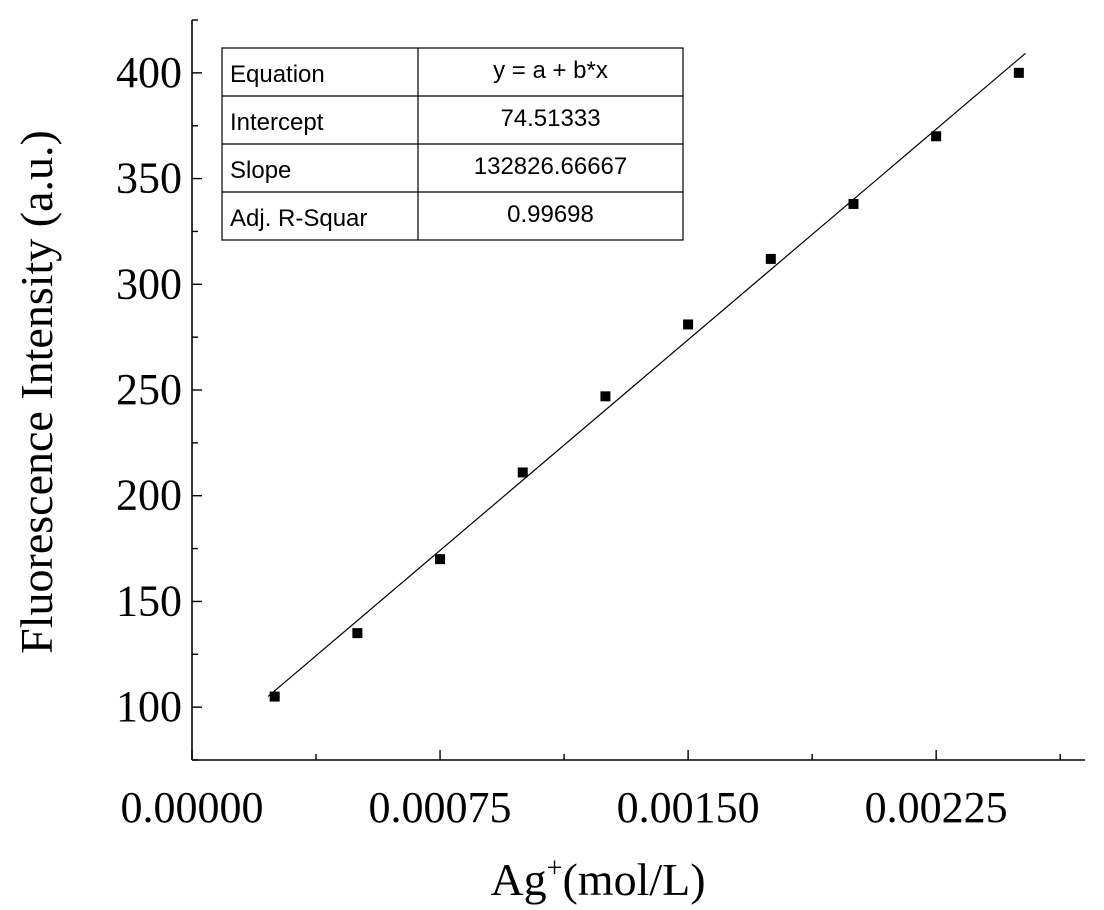  Describe the element at coordinates (277, 122) in the screenshot. I see `stats-label-cell: Intercept` at that location.